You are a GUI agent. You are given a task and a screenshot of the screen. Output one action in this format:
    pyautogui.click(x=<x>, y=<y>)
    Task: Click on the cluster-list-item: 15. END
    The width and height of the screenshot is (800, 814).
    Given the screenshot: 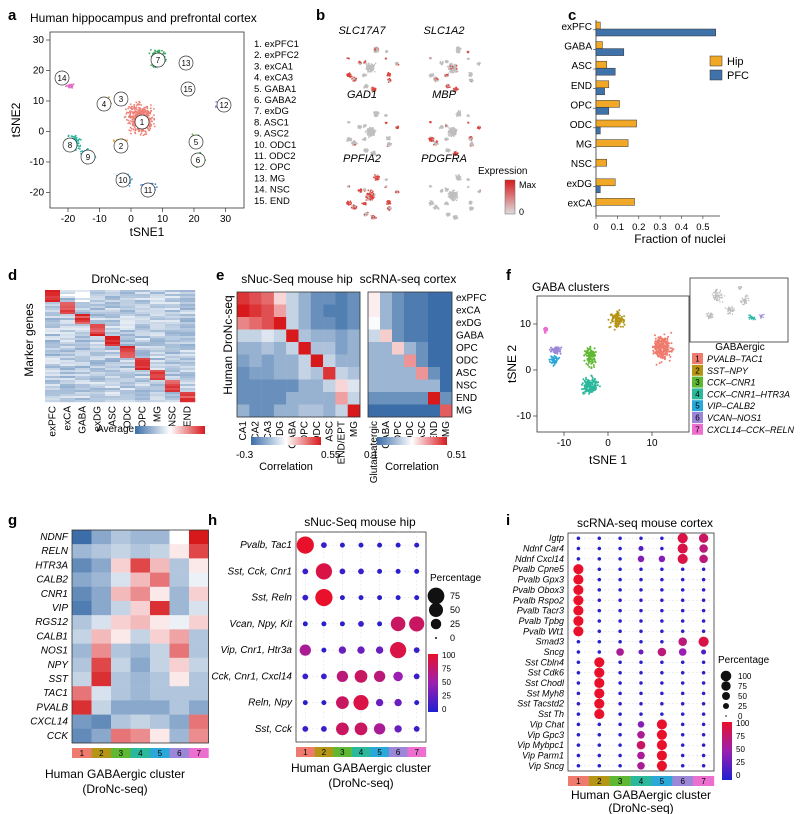 What is the action you would take?
    pyautogui.click(x=272, y=201)
    